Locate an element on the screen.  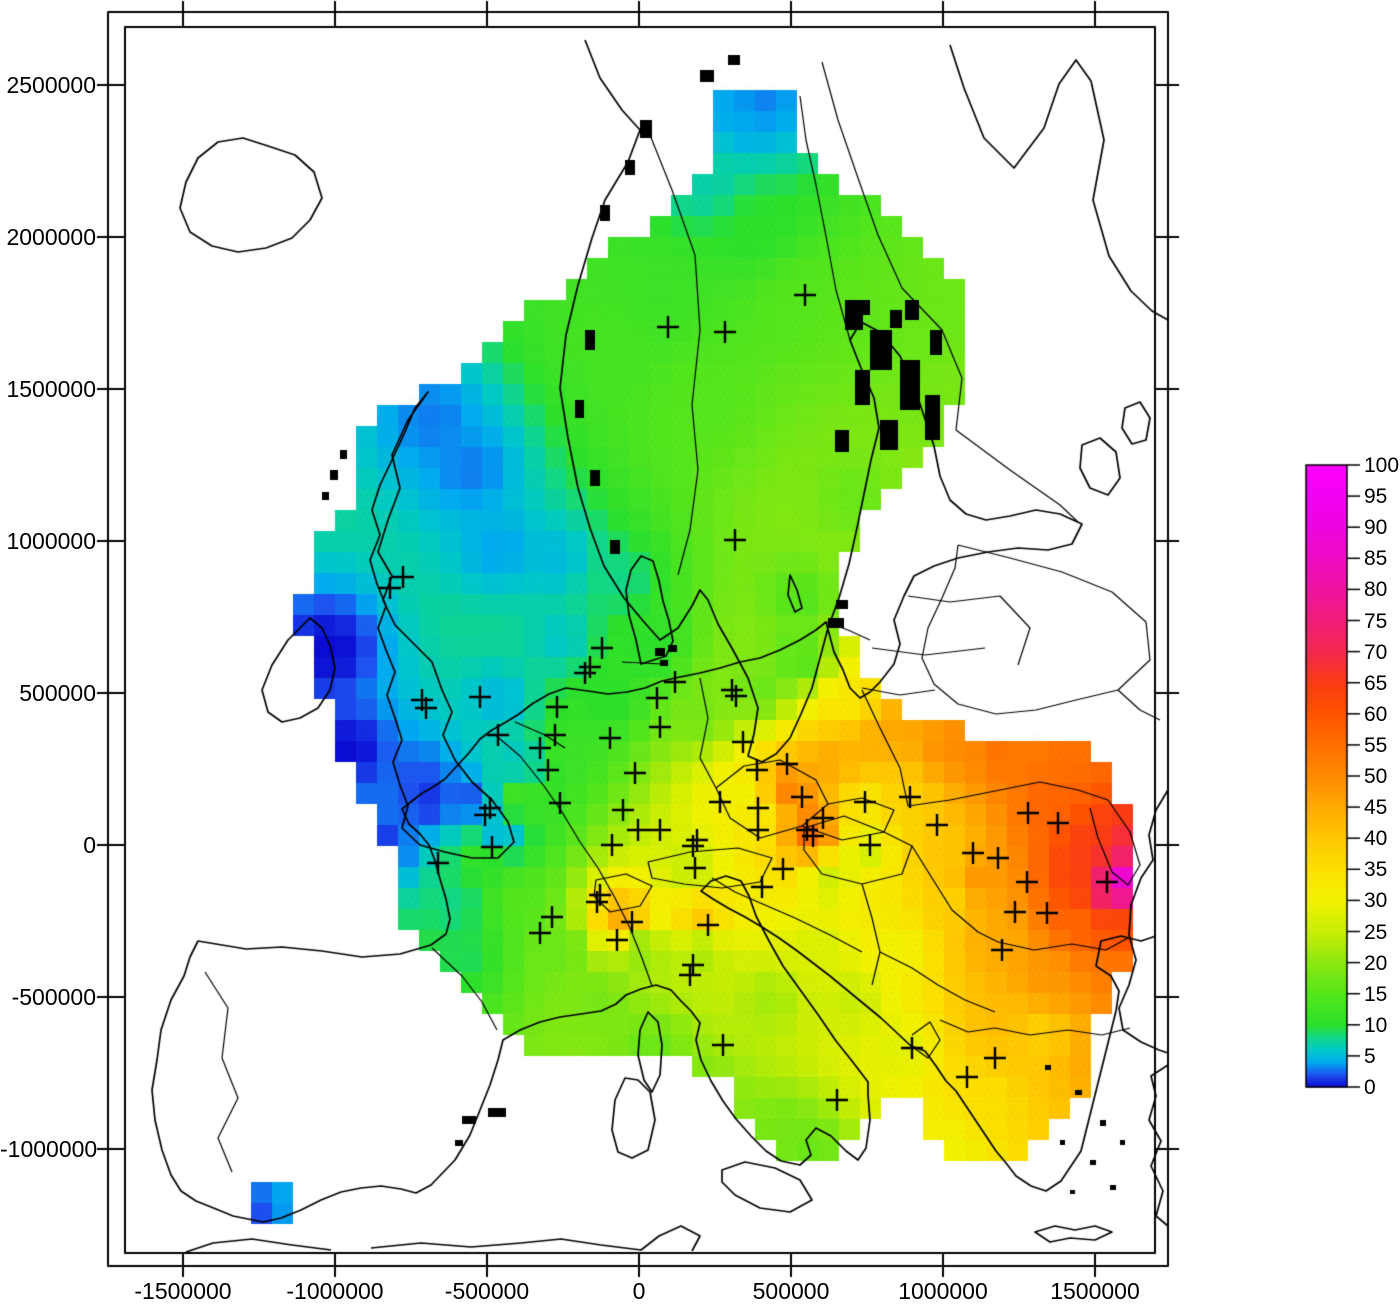
colorbar-tick-label: 60 is located at coordinates (1376, 714).